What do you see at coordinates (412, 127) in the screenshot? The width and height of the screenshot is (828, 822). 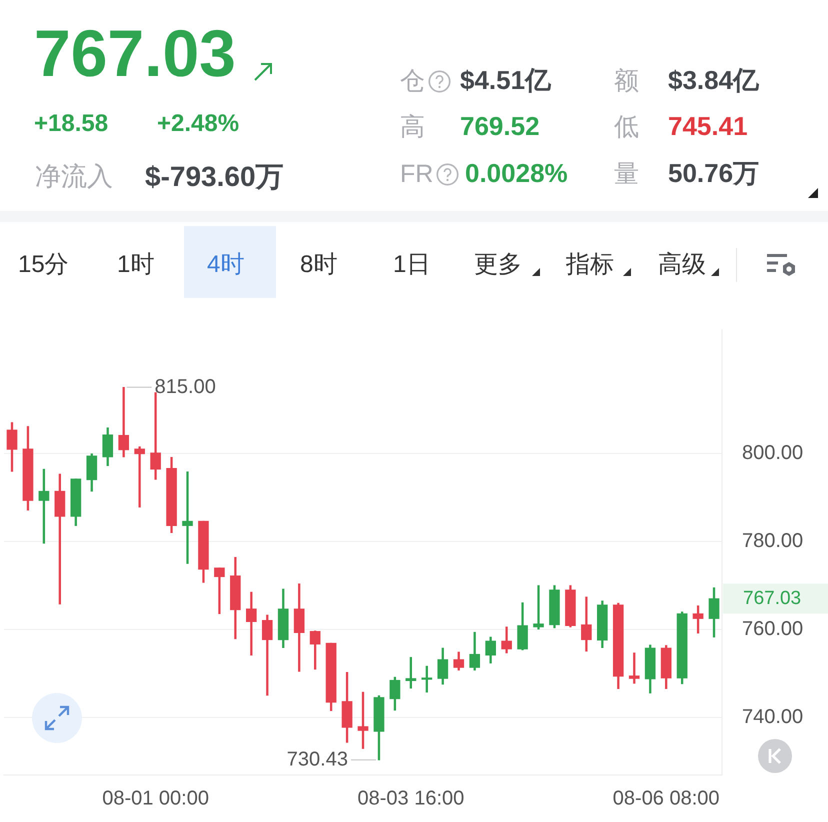 I see `text: 高` at bounding box center [412, 127].